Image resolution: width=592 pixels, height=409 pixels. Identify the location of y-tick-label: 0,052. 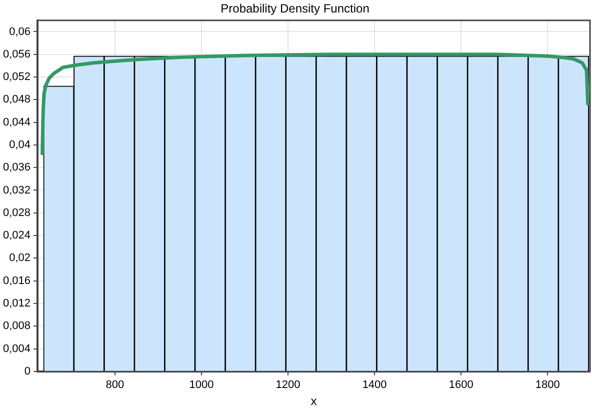
(16, 77).